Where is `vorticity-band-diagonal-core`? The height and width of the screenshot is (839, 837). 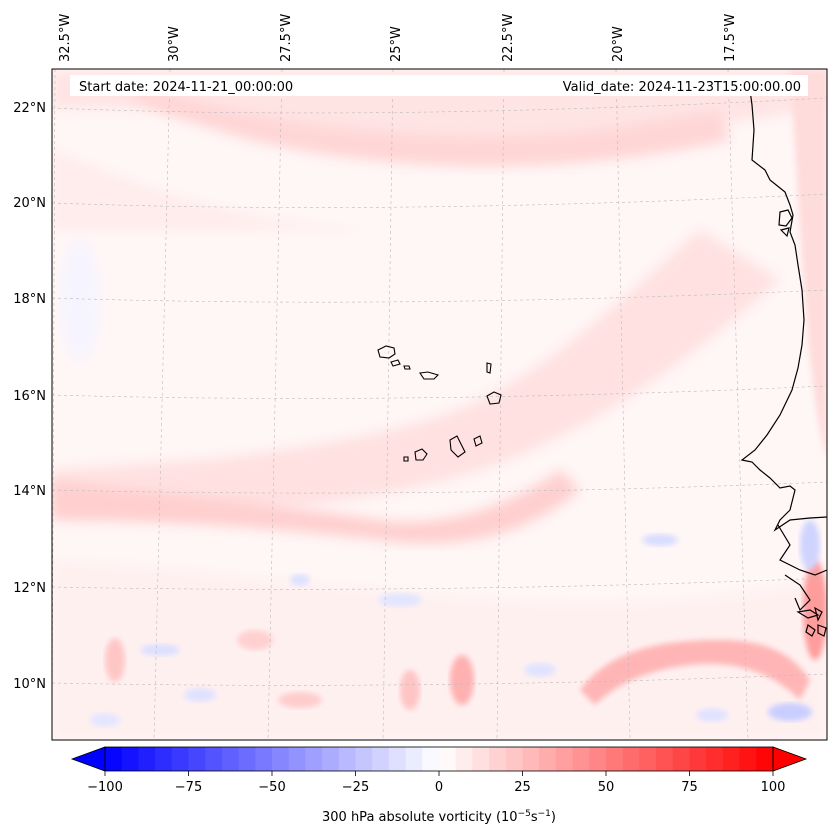 vorticity-band-diagonal-core is located at coordinates (316, 507).